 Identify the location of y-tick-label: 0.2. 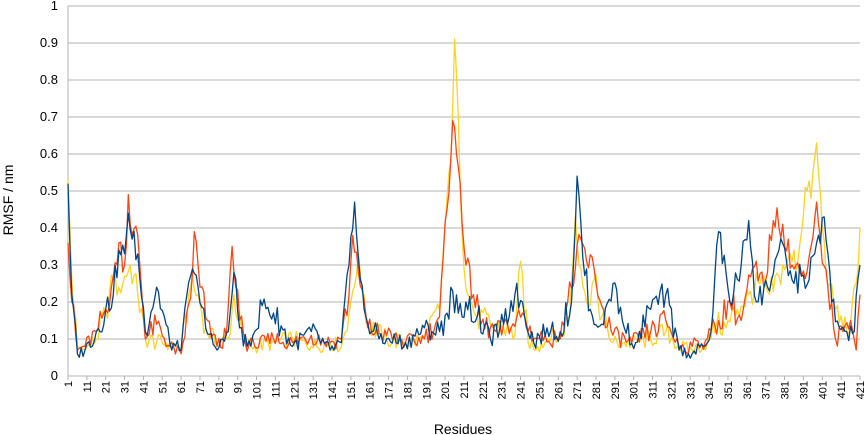
(49, 301).